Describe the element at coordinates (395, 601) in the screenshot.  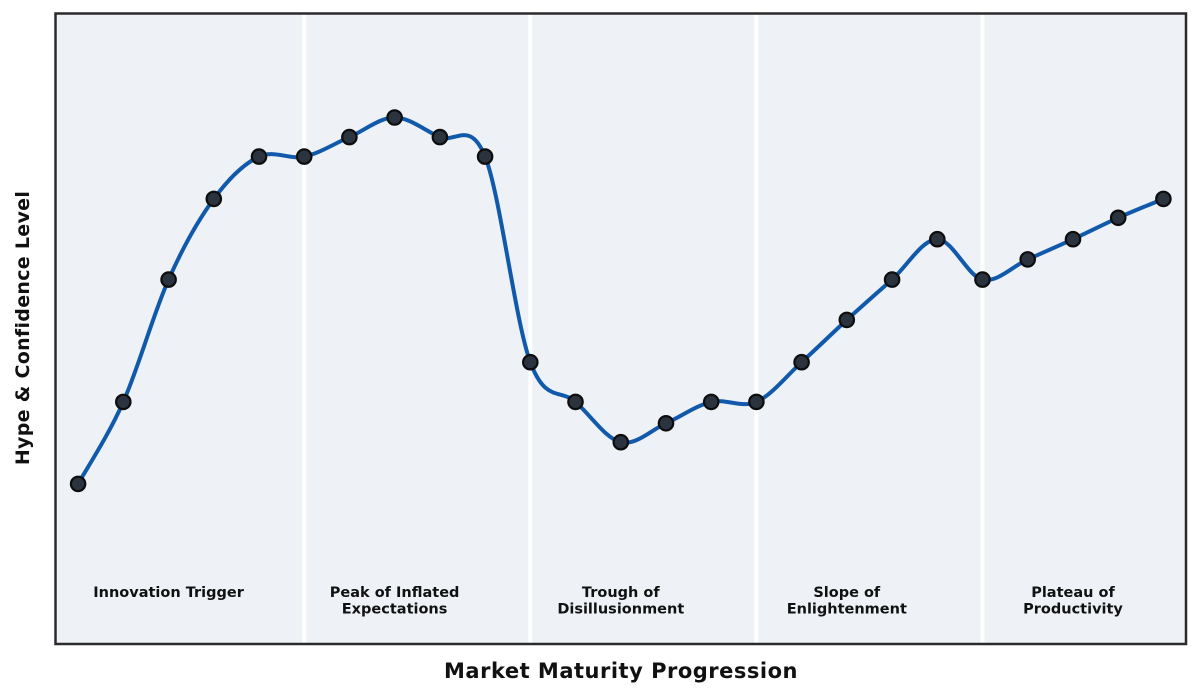
I see `phase-label-2: Peak of Inflated Expectations` at that location.